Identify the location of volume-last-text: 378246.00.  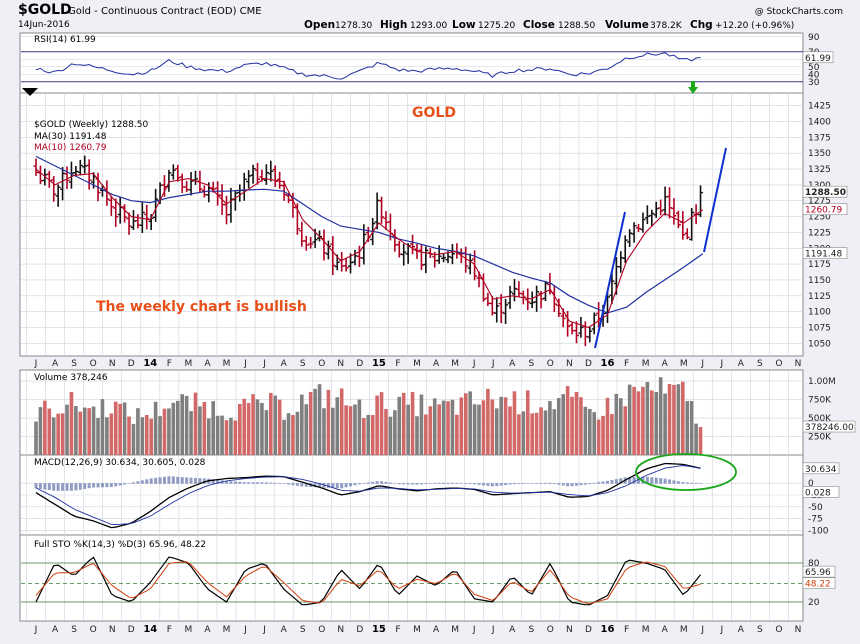
(829, 428).